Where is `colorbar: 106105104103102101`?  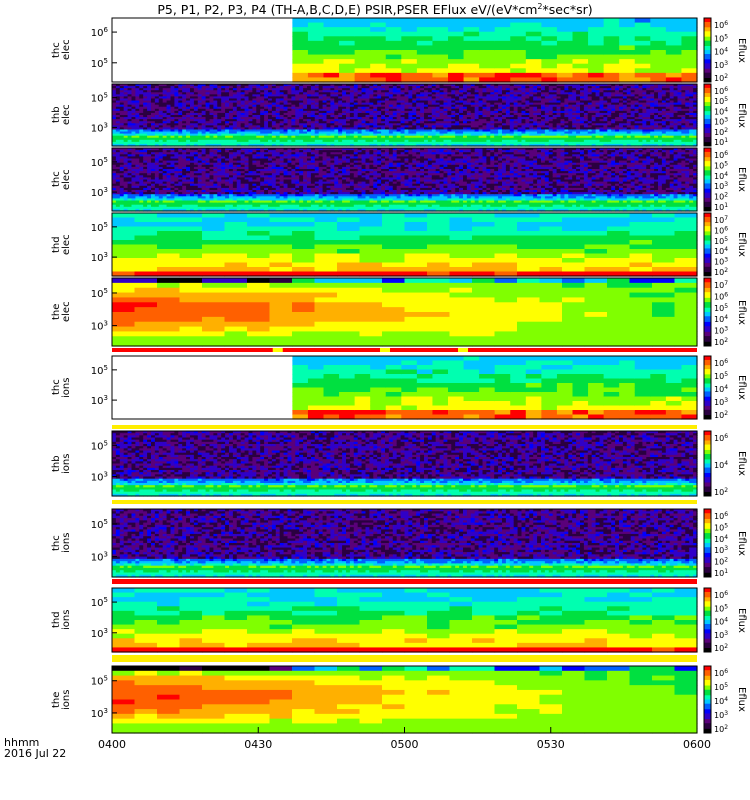 colorbar: 106105104103102101 is located at coordinates (716, 115).